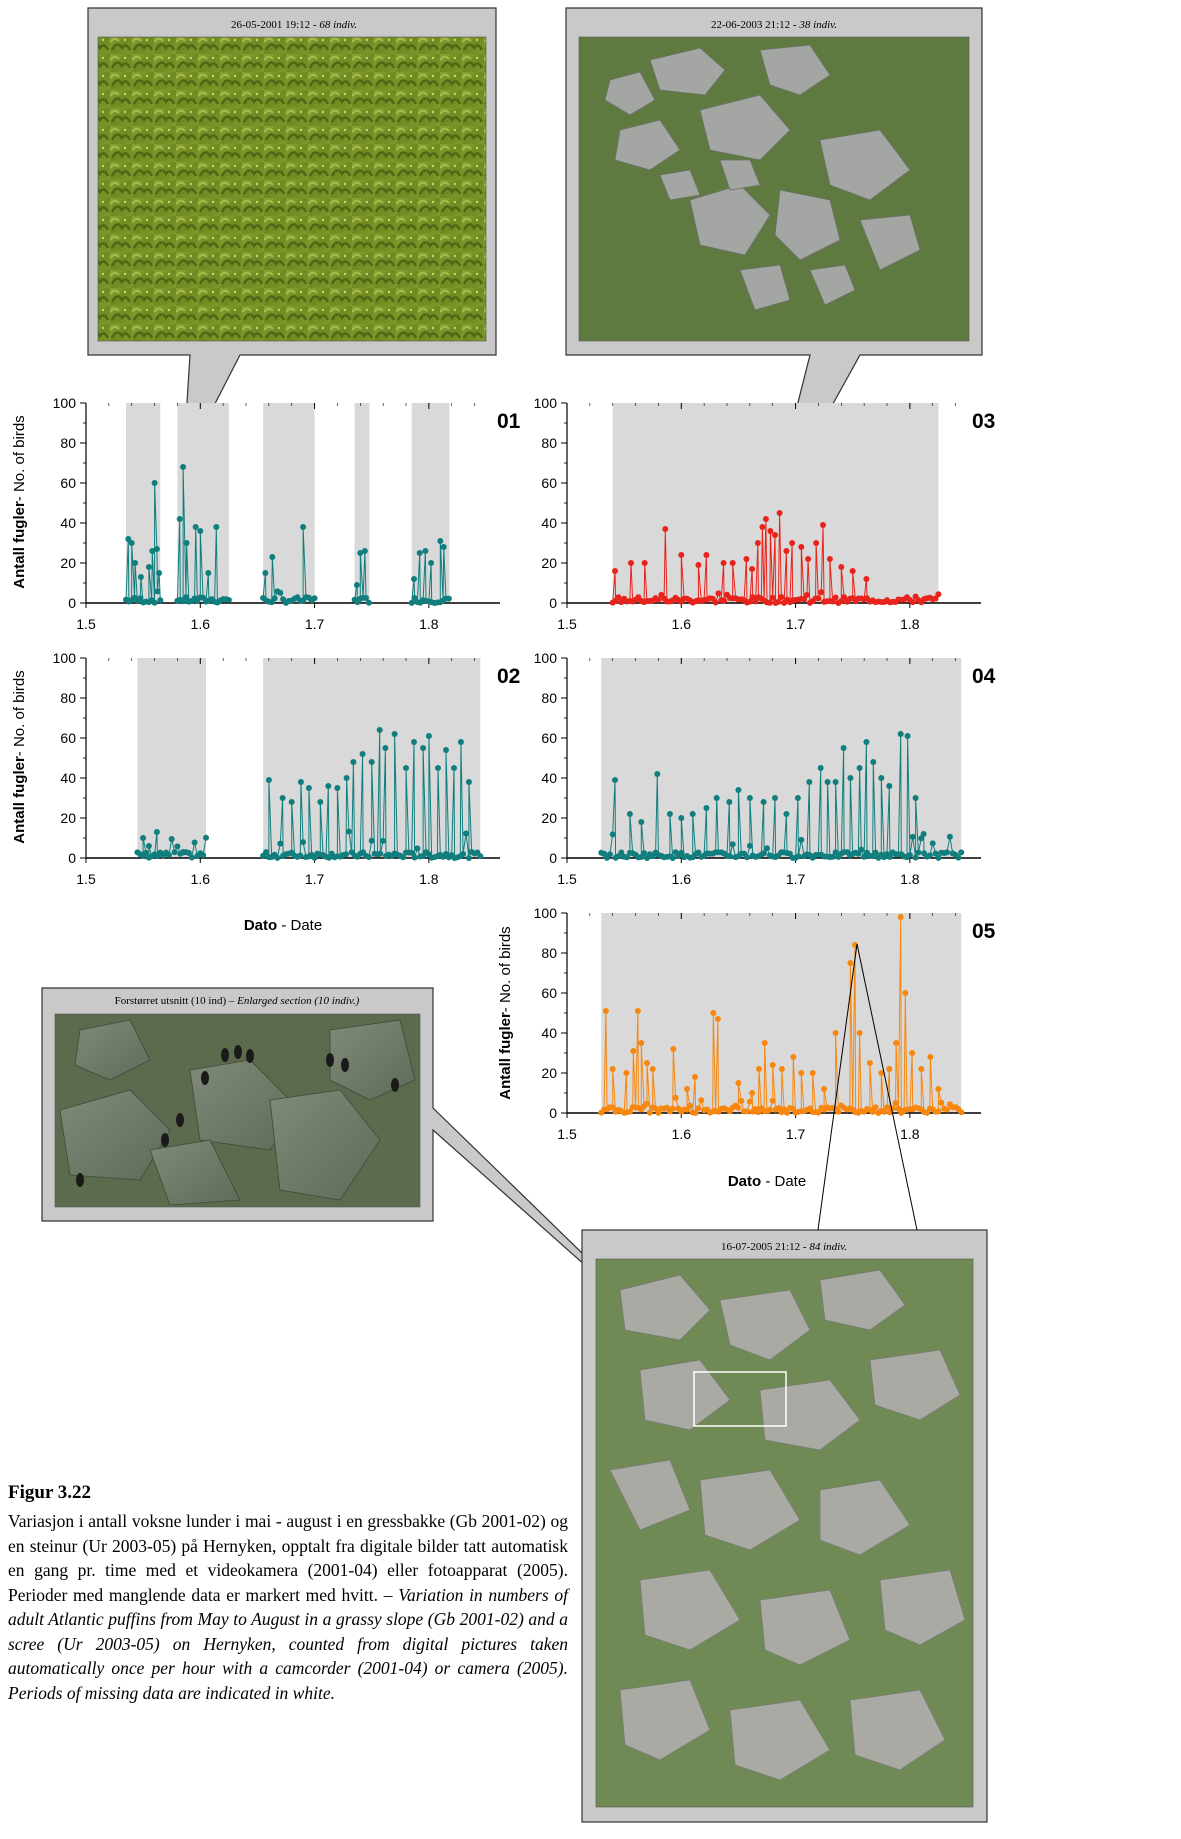  What do you see at coordinates (549, 563) in the screenshot?
I see `y-tick-label-03-20: 20` at bounding box center [549, 563].